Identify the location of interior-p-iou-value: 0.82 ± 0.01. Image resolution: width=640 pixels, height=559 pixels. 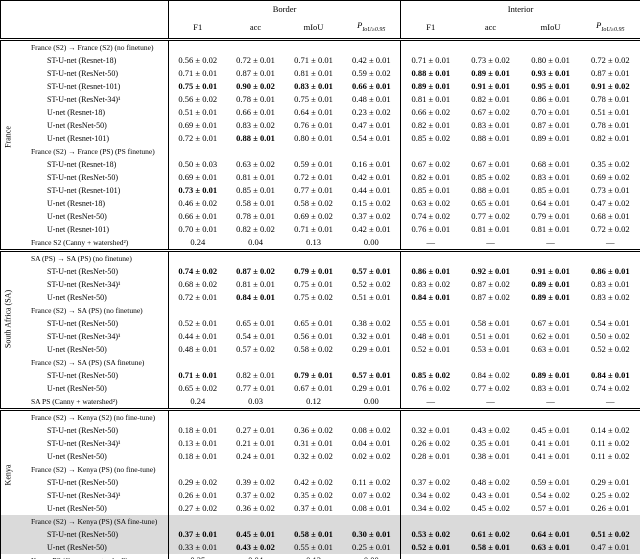
(610, 137).